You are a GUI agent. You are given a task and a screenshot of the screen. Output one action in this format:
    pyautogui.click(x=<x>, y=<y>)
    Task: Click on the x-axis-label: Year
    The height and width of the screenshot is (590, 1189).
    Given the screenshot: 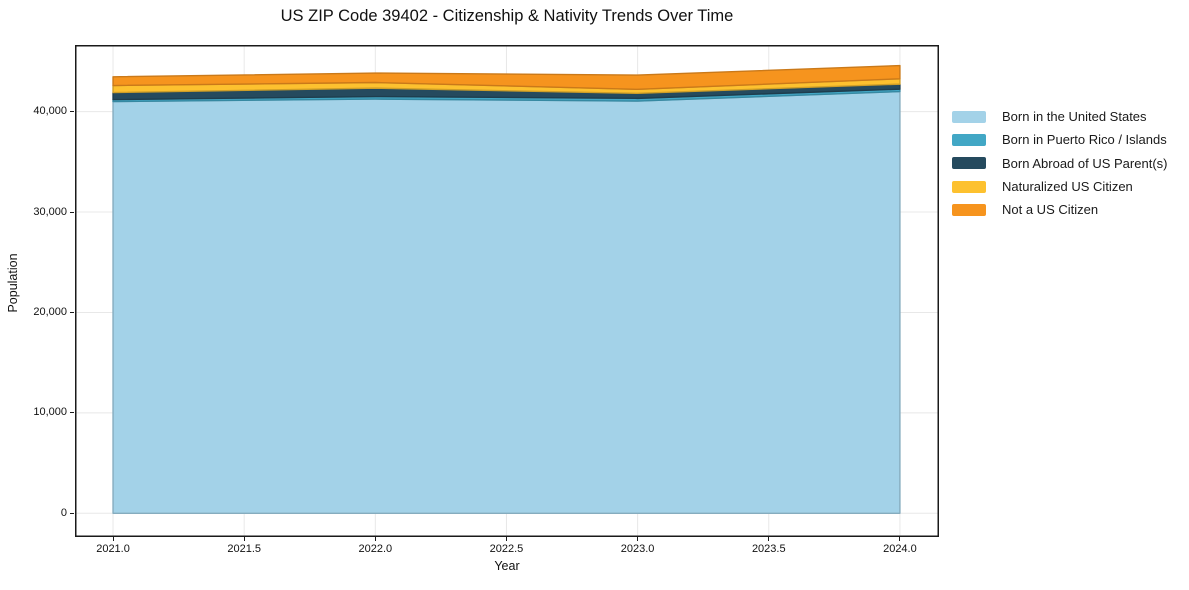 What is the action you would take?
    pyautogui.click(x=507, y=566)
    